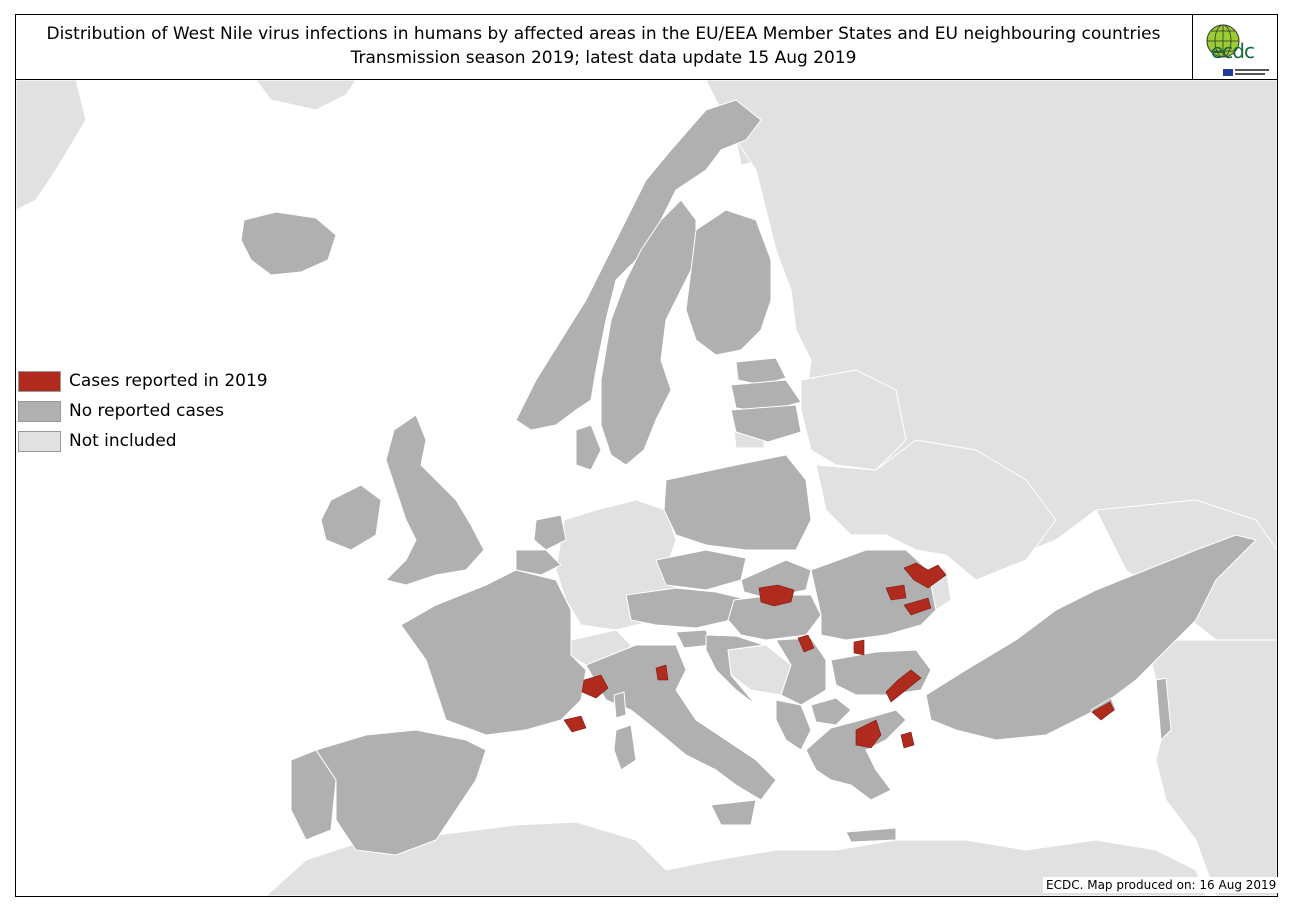  What do you see at coordinates (401, 792) in the screenshot?
I see `spain` at bounding box center [401, 792].